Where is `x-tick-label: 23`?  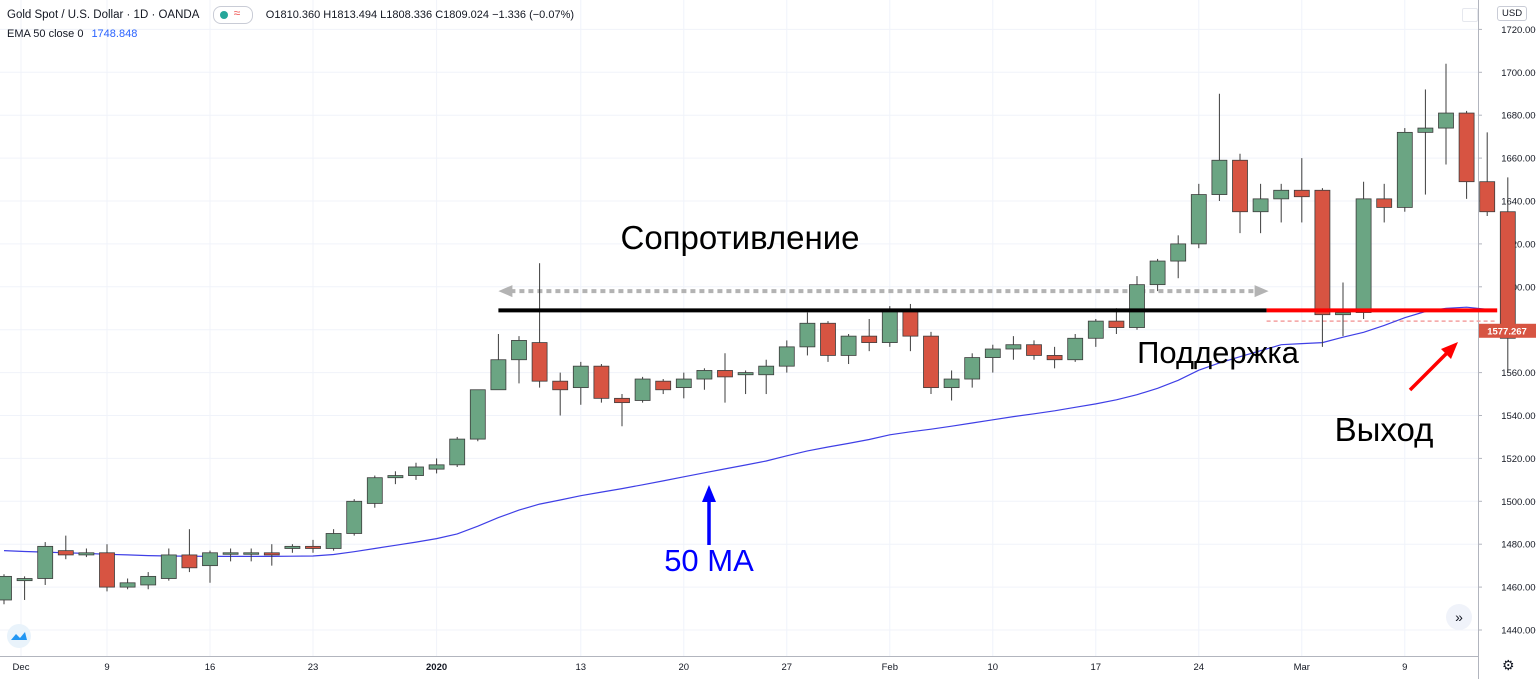
x-tick-label: 23 is located at coordinates (313, 667).